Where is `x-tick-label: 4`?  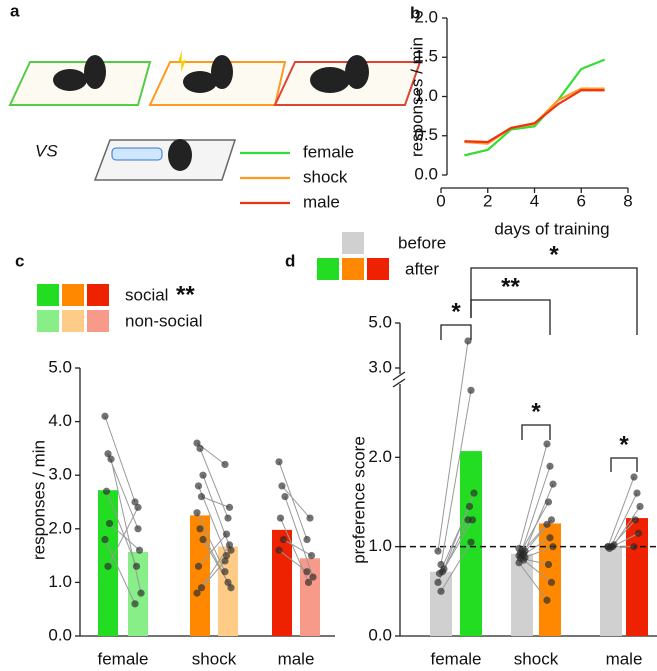
x-tick-label: 4 is located at coordinates (534, 200).